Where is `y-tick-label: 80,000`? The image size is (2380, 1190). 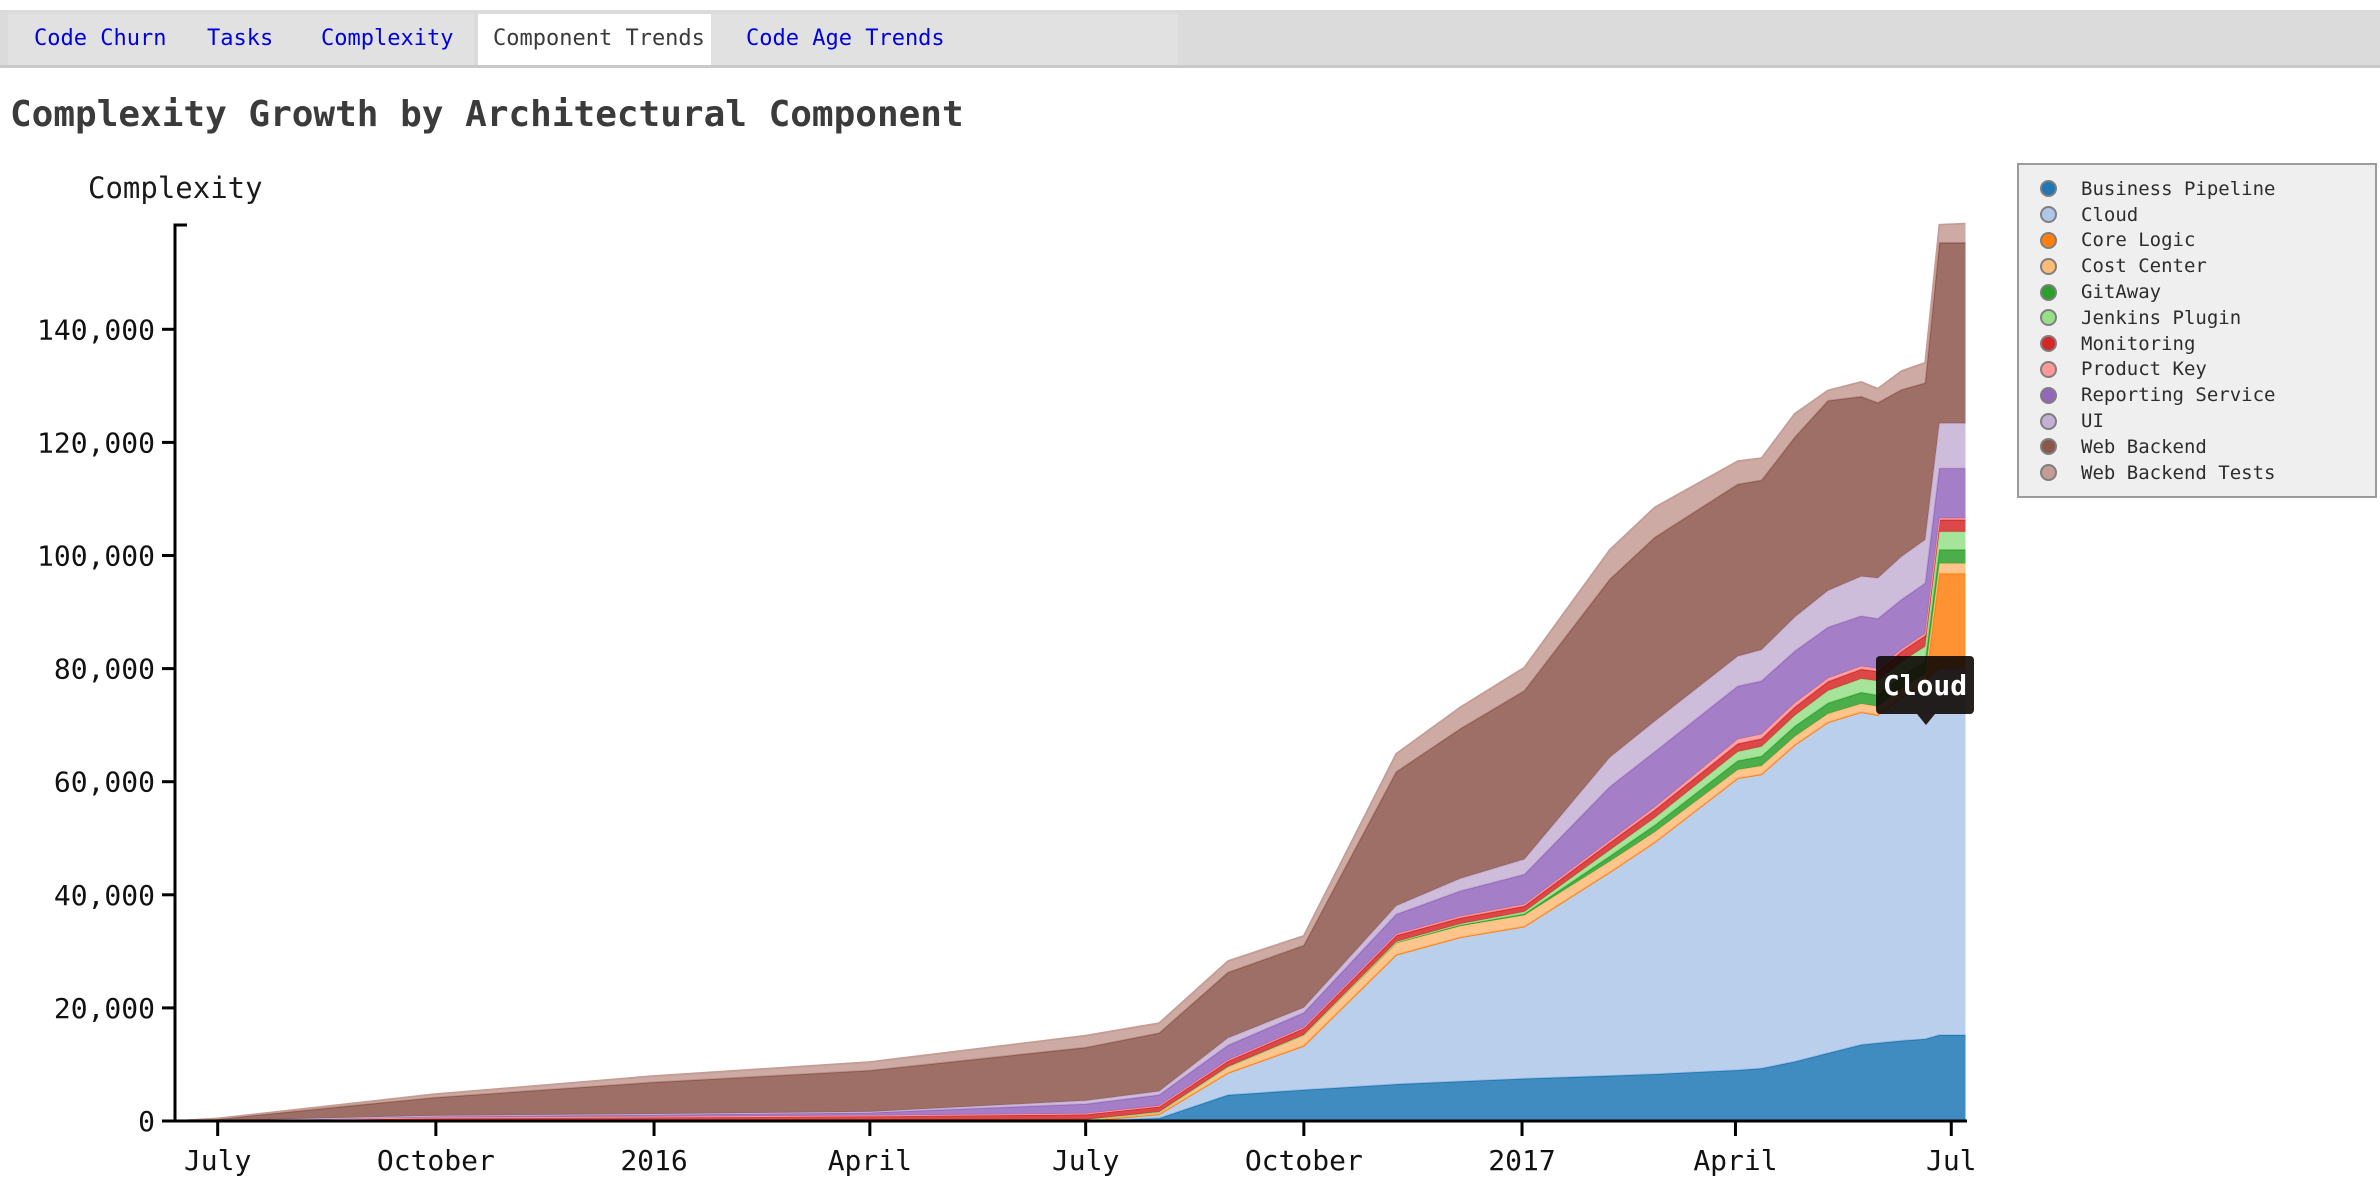 y-tick-label: 80,000 is located at coordinates (104, 669).